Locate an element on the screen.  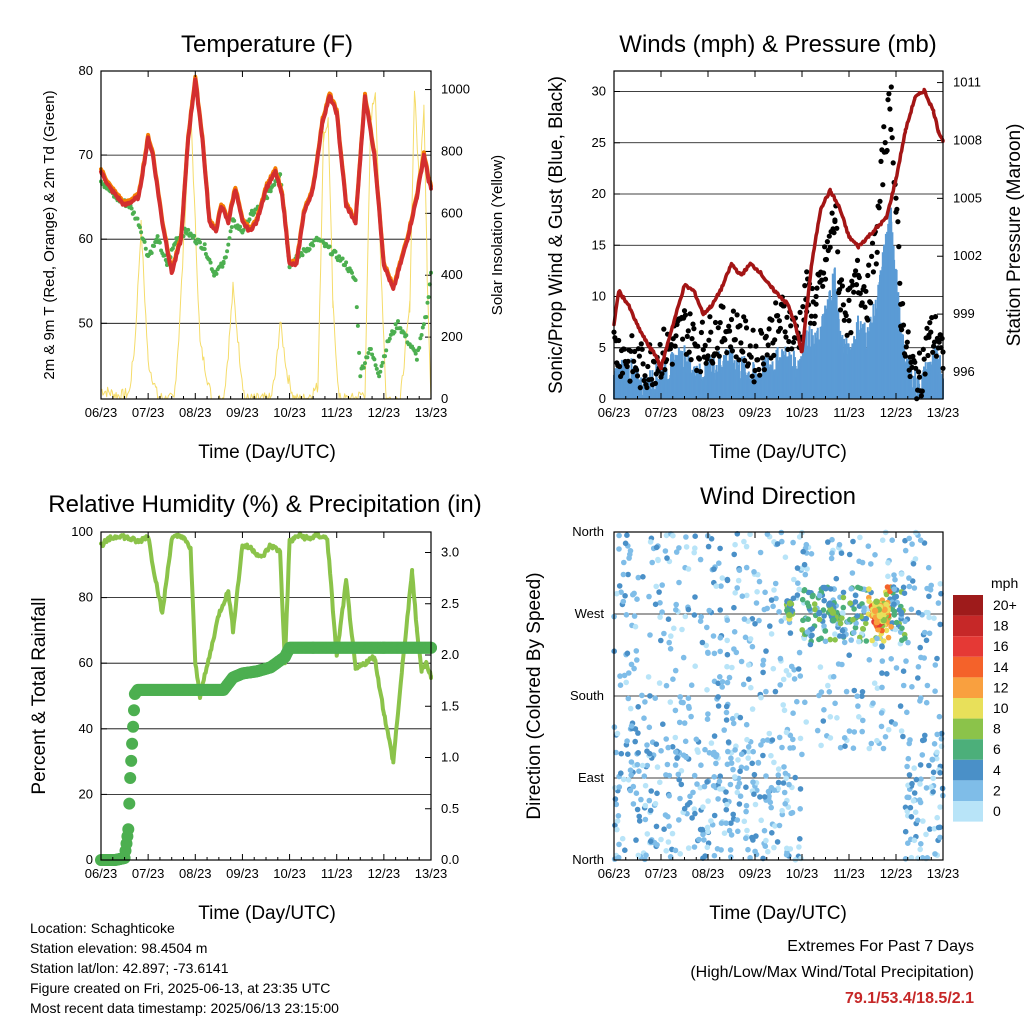
wind-ytick-label: 0 is located at coordinates (602, 398).